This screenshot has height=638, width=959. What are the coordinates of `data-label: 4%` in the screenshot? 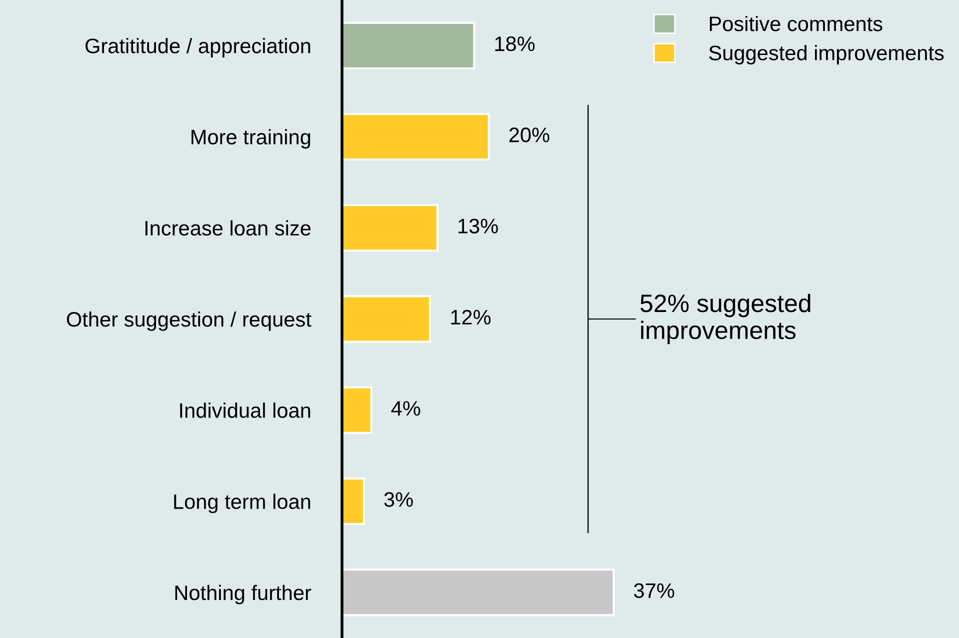 It's located at (405, 408).